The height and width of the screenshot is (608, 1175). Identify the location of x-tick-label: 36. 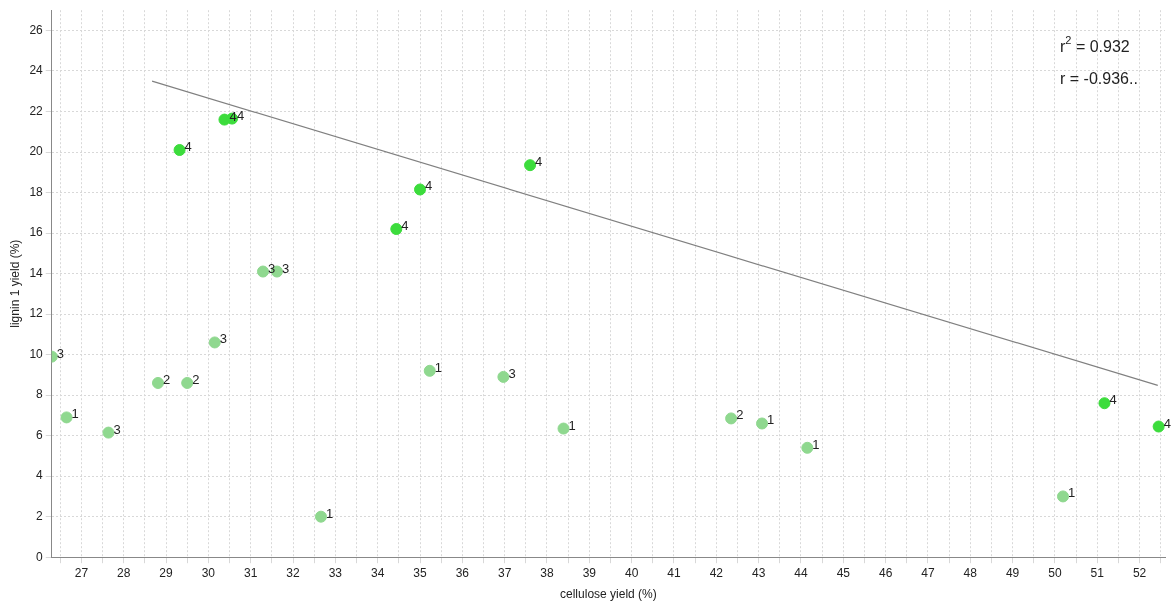
(462, 572).